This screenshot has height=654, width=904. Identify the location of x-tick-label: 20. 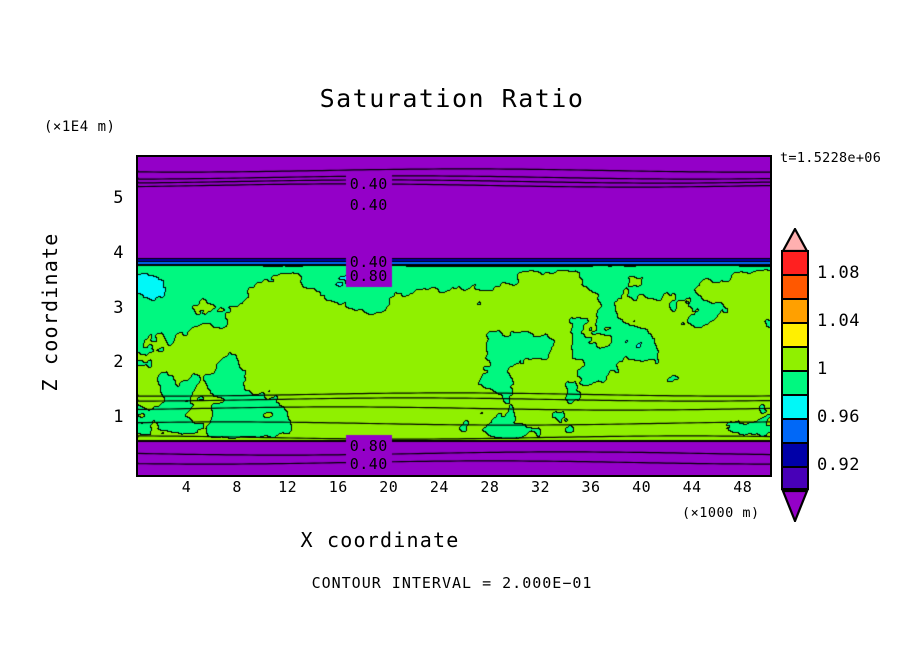
(389, 487).